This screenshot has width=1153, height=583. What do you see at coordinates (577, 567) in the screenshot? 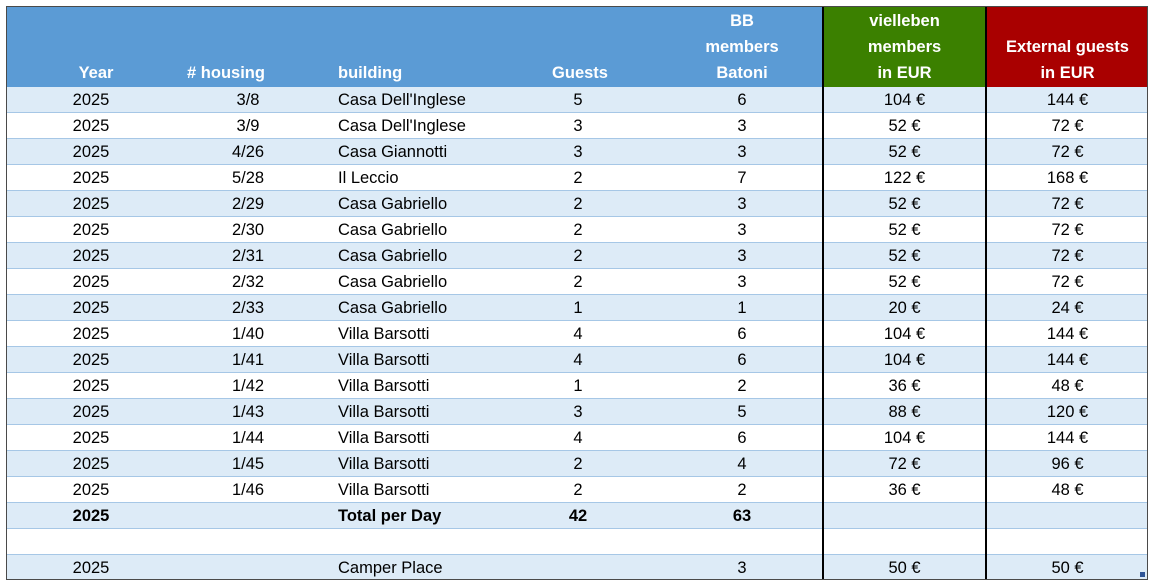
I see `camper-row: 2025 Camper Place 3 50 € 50 €` at bounding box center [577, 567].